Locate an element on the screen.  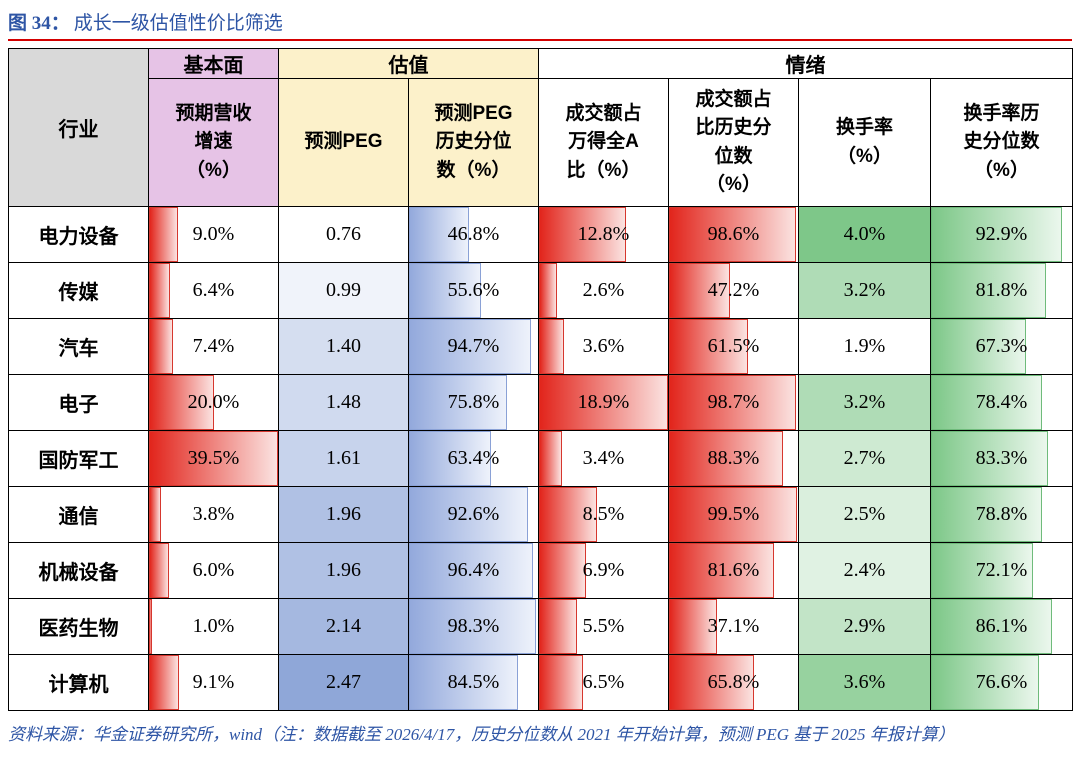
value-cell-turnover_rate: 2.4% is located at coordinates (864, 570).